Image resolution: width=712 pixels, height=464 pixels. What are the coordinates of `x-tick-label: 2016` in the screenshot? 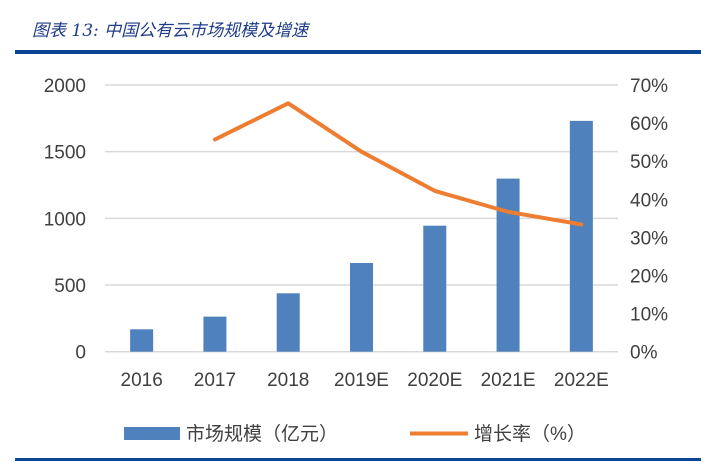 It's located at (142, 380).